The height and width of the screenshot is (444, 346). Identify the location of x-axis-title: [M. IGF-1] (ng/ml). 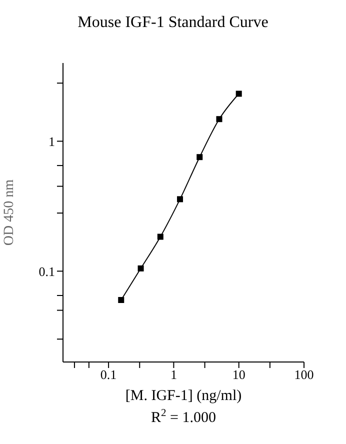
(183, 396).